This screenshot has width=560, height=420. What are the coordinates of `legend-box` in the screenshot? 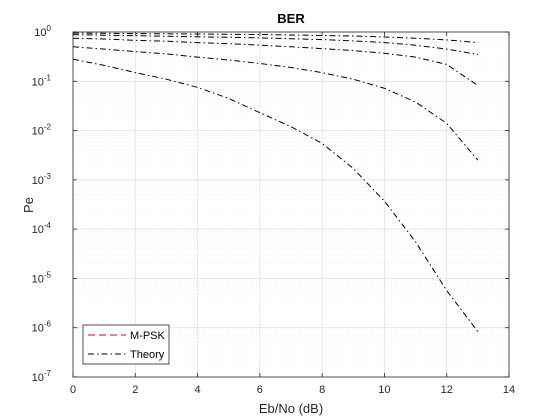 It's located at (126, 344).